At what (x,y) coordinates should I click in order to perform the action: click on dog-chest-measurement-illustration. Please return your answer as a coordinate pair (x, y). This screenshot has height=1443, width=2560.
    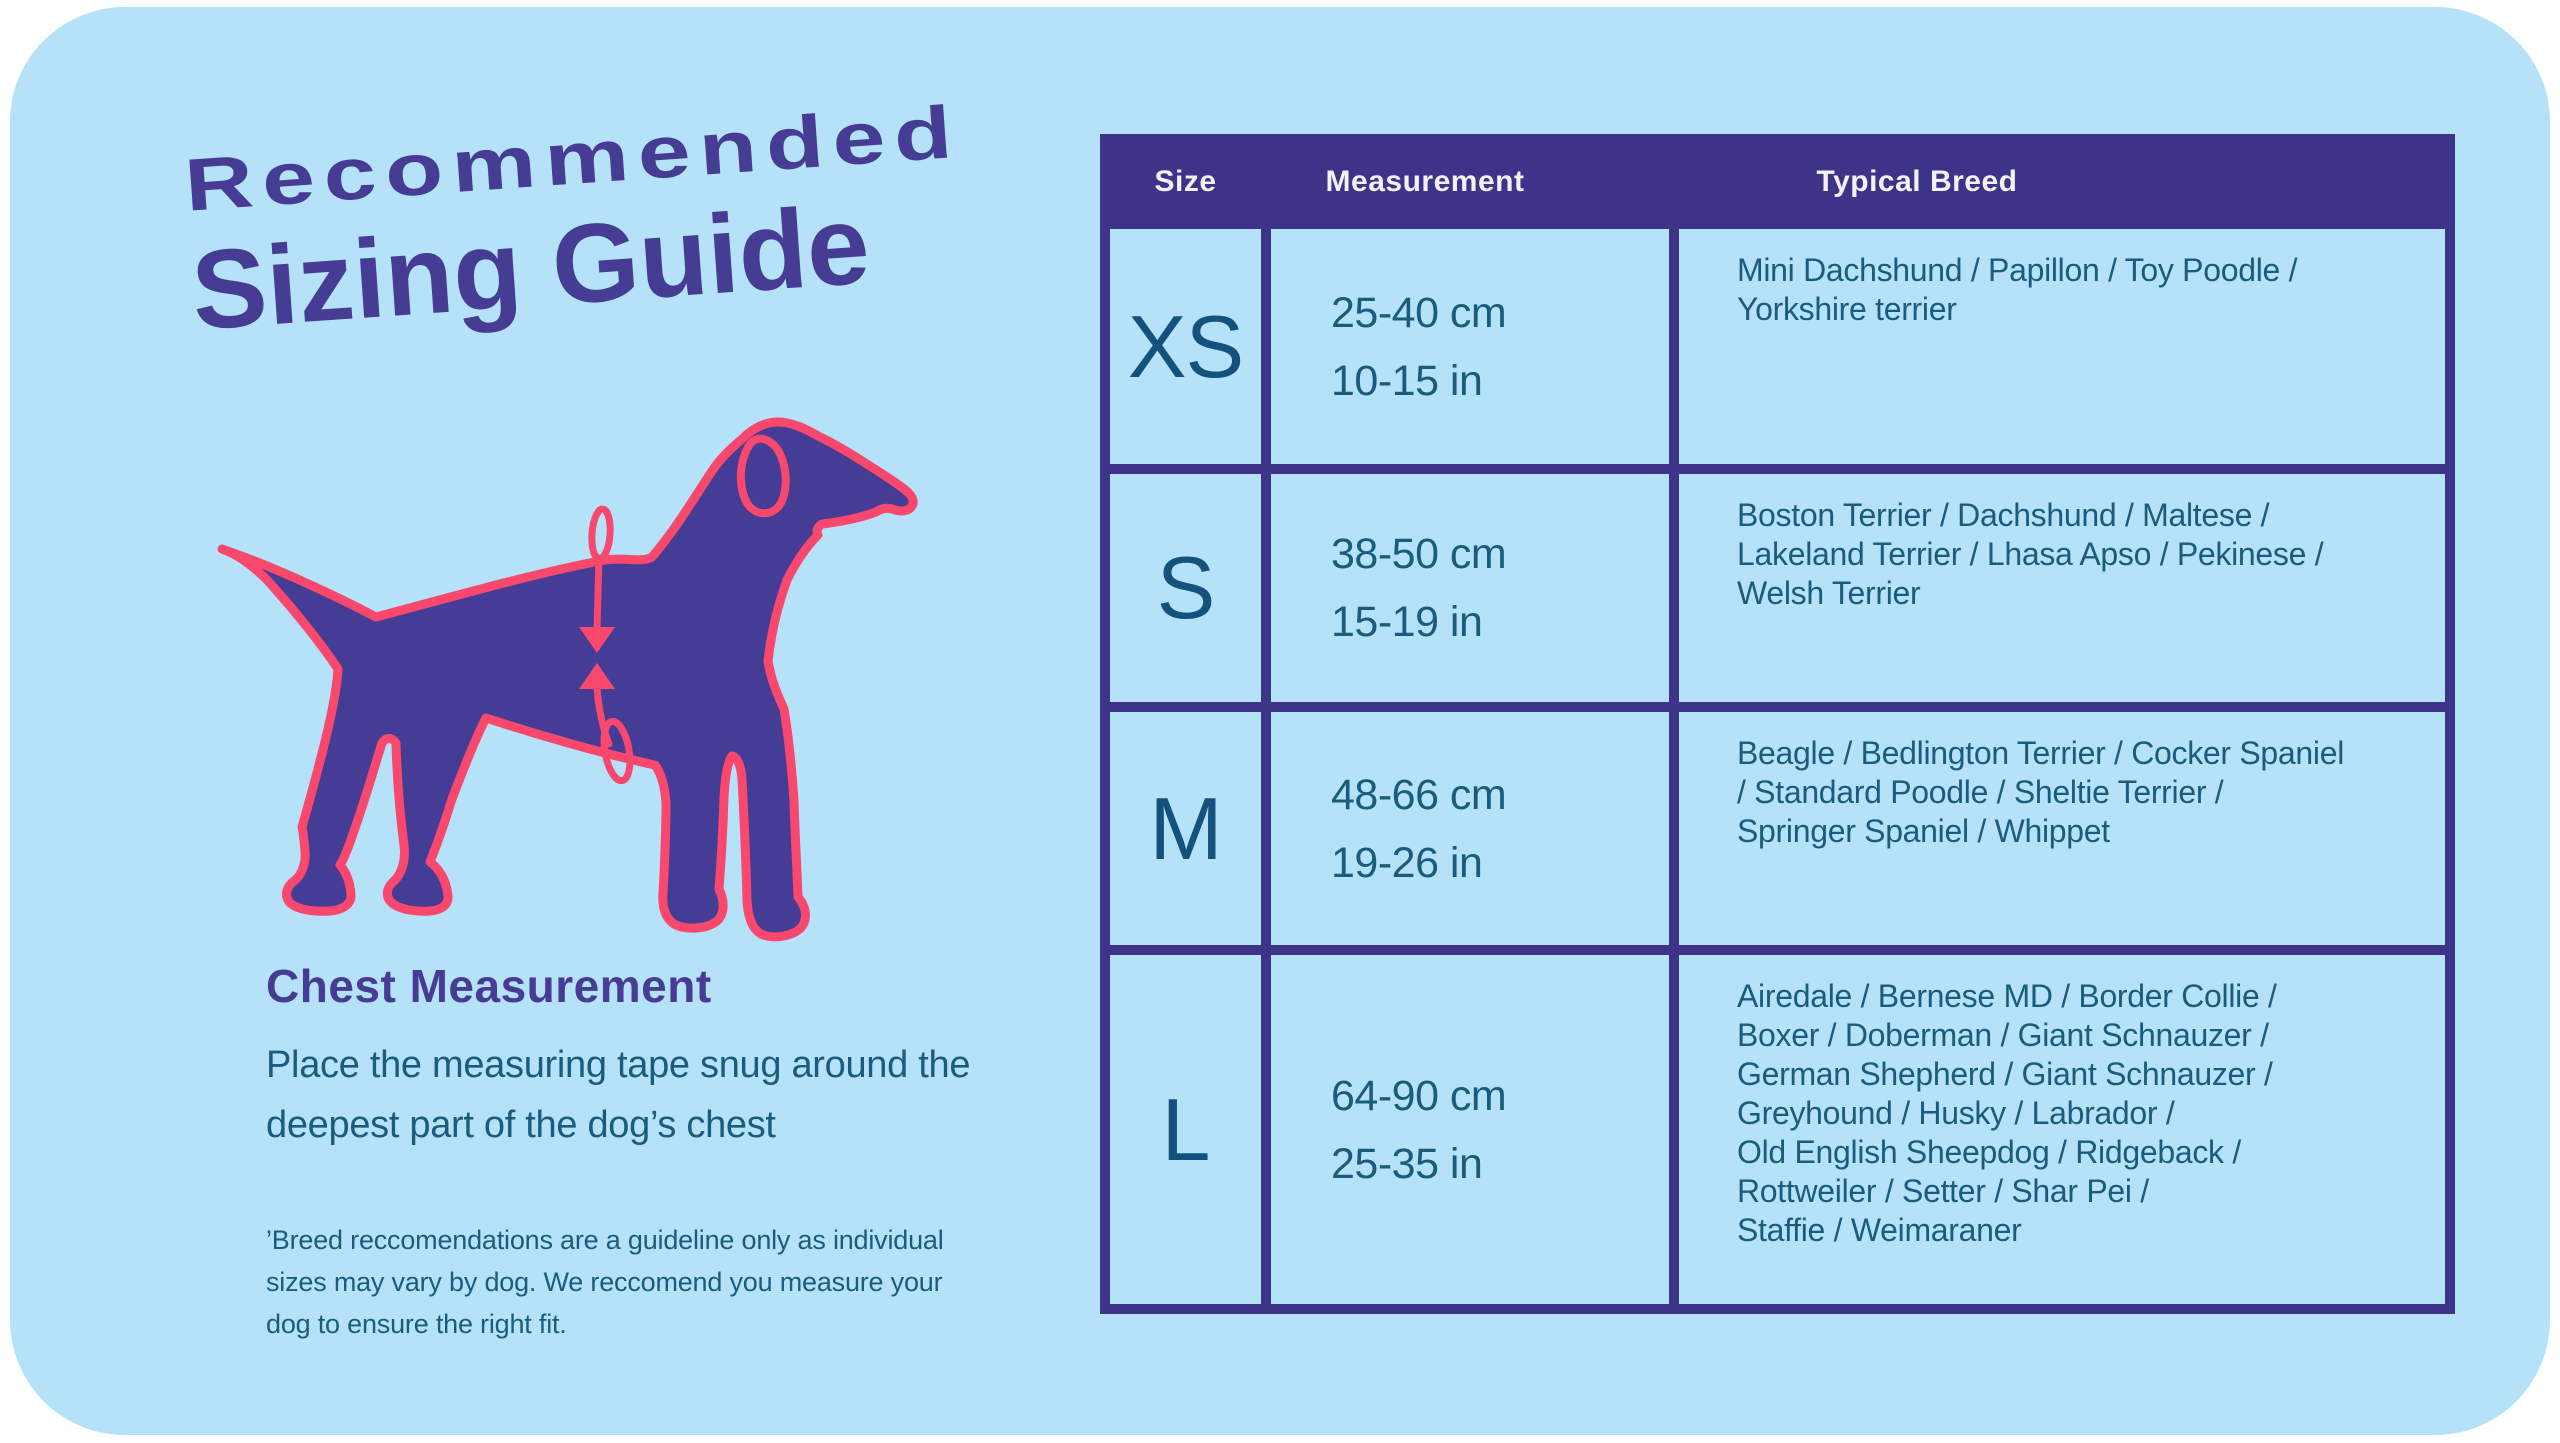
    Looking at the image, I should click on (567, 679).